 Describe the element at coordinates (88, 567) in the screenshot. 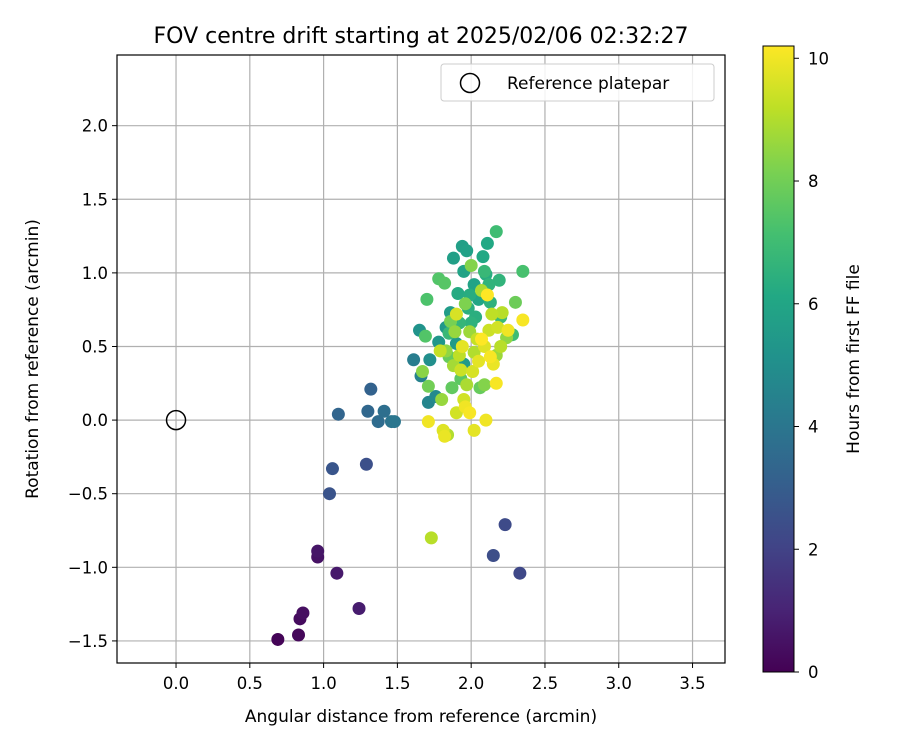

I see `y-tick-label: −1.0` at that location.